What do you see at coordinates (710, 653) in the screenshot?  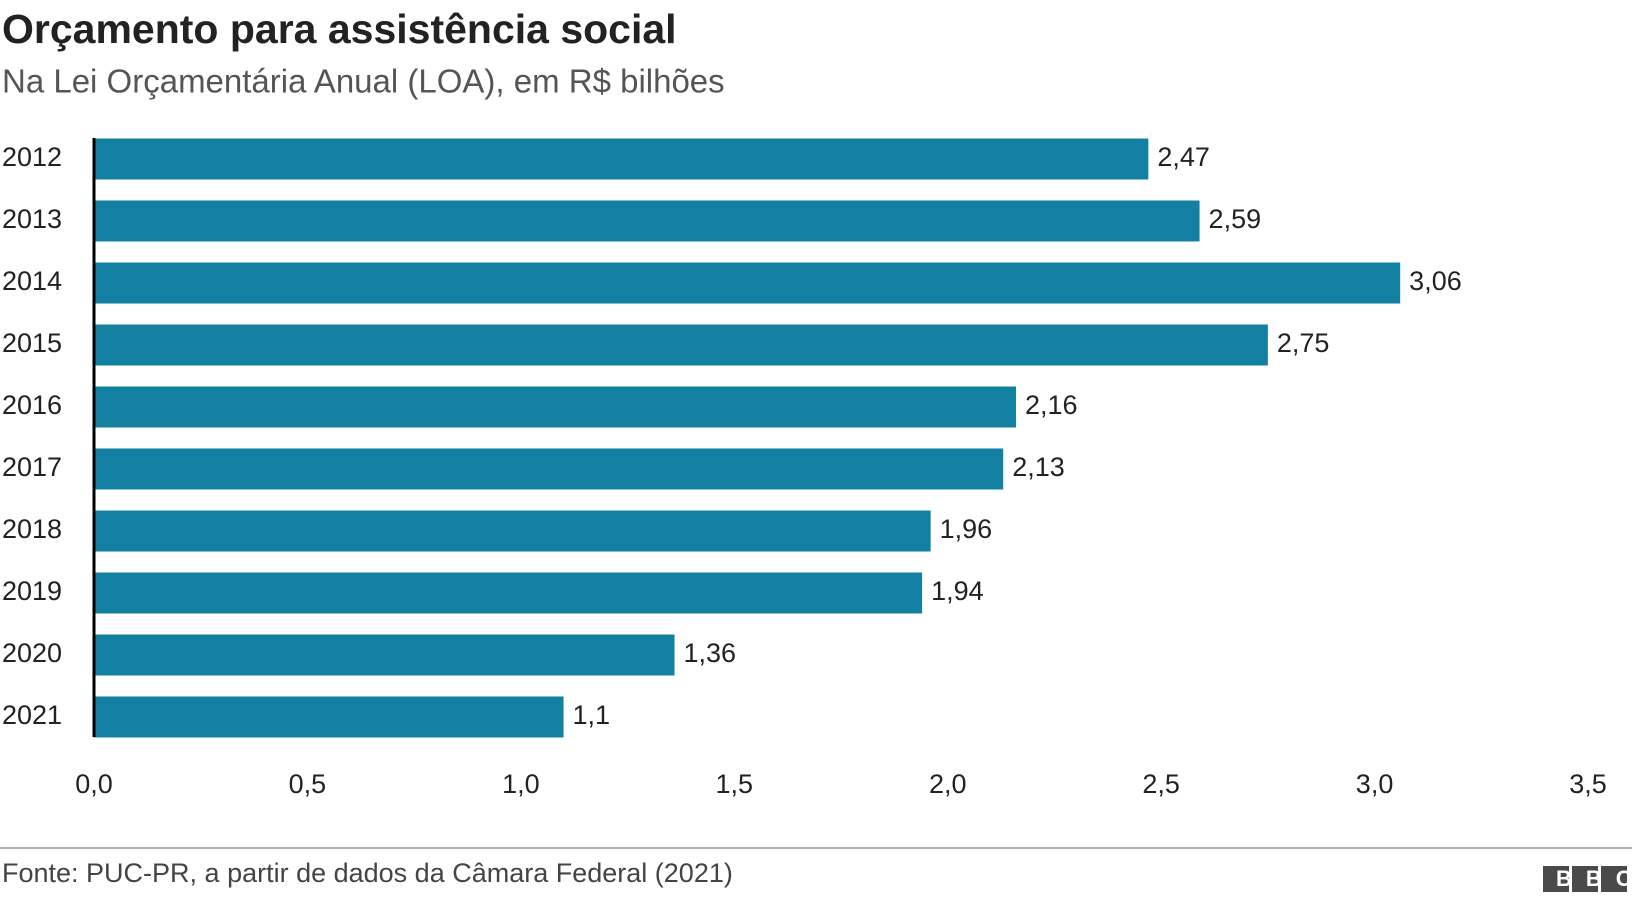 I see `value-label: 1,36` at bounding box center [710, 653].